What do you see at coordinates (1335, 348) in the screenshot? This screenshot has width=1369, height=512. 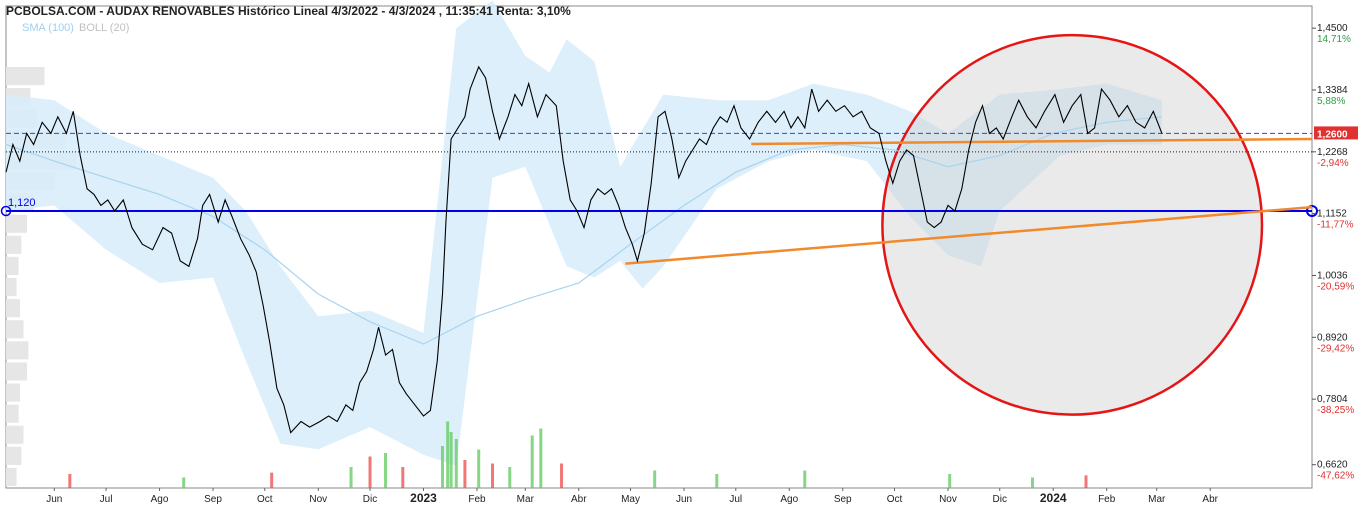 I see `y-tick-pct: -29,42%` at bounding box center [1335, 348].